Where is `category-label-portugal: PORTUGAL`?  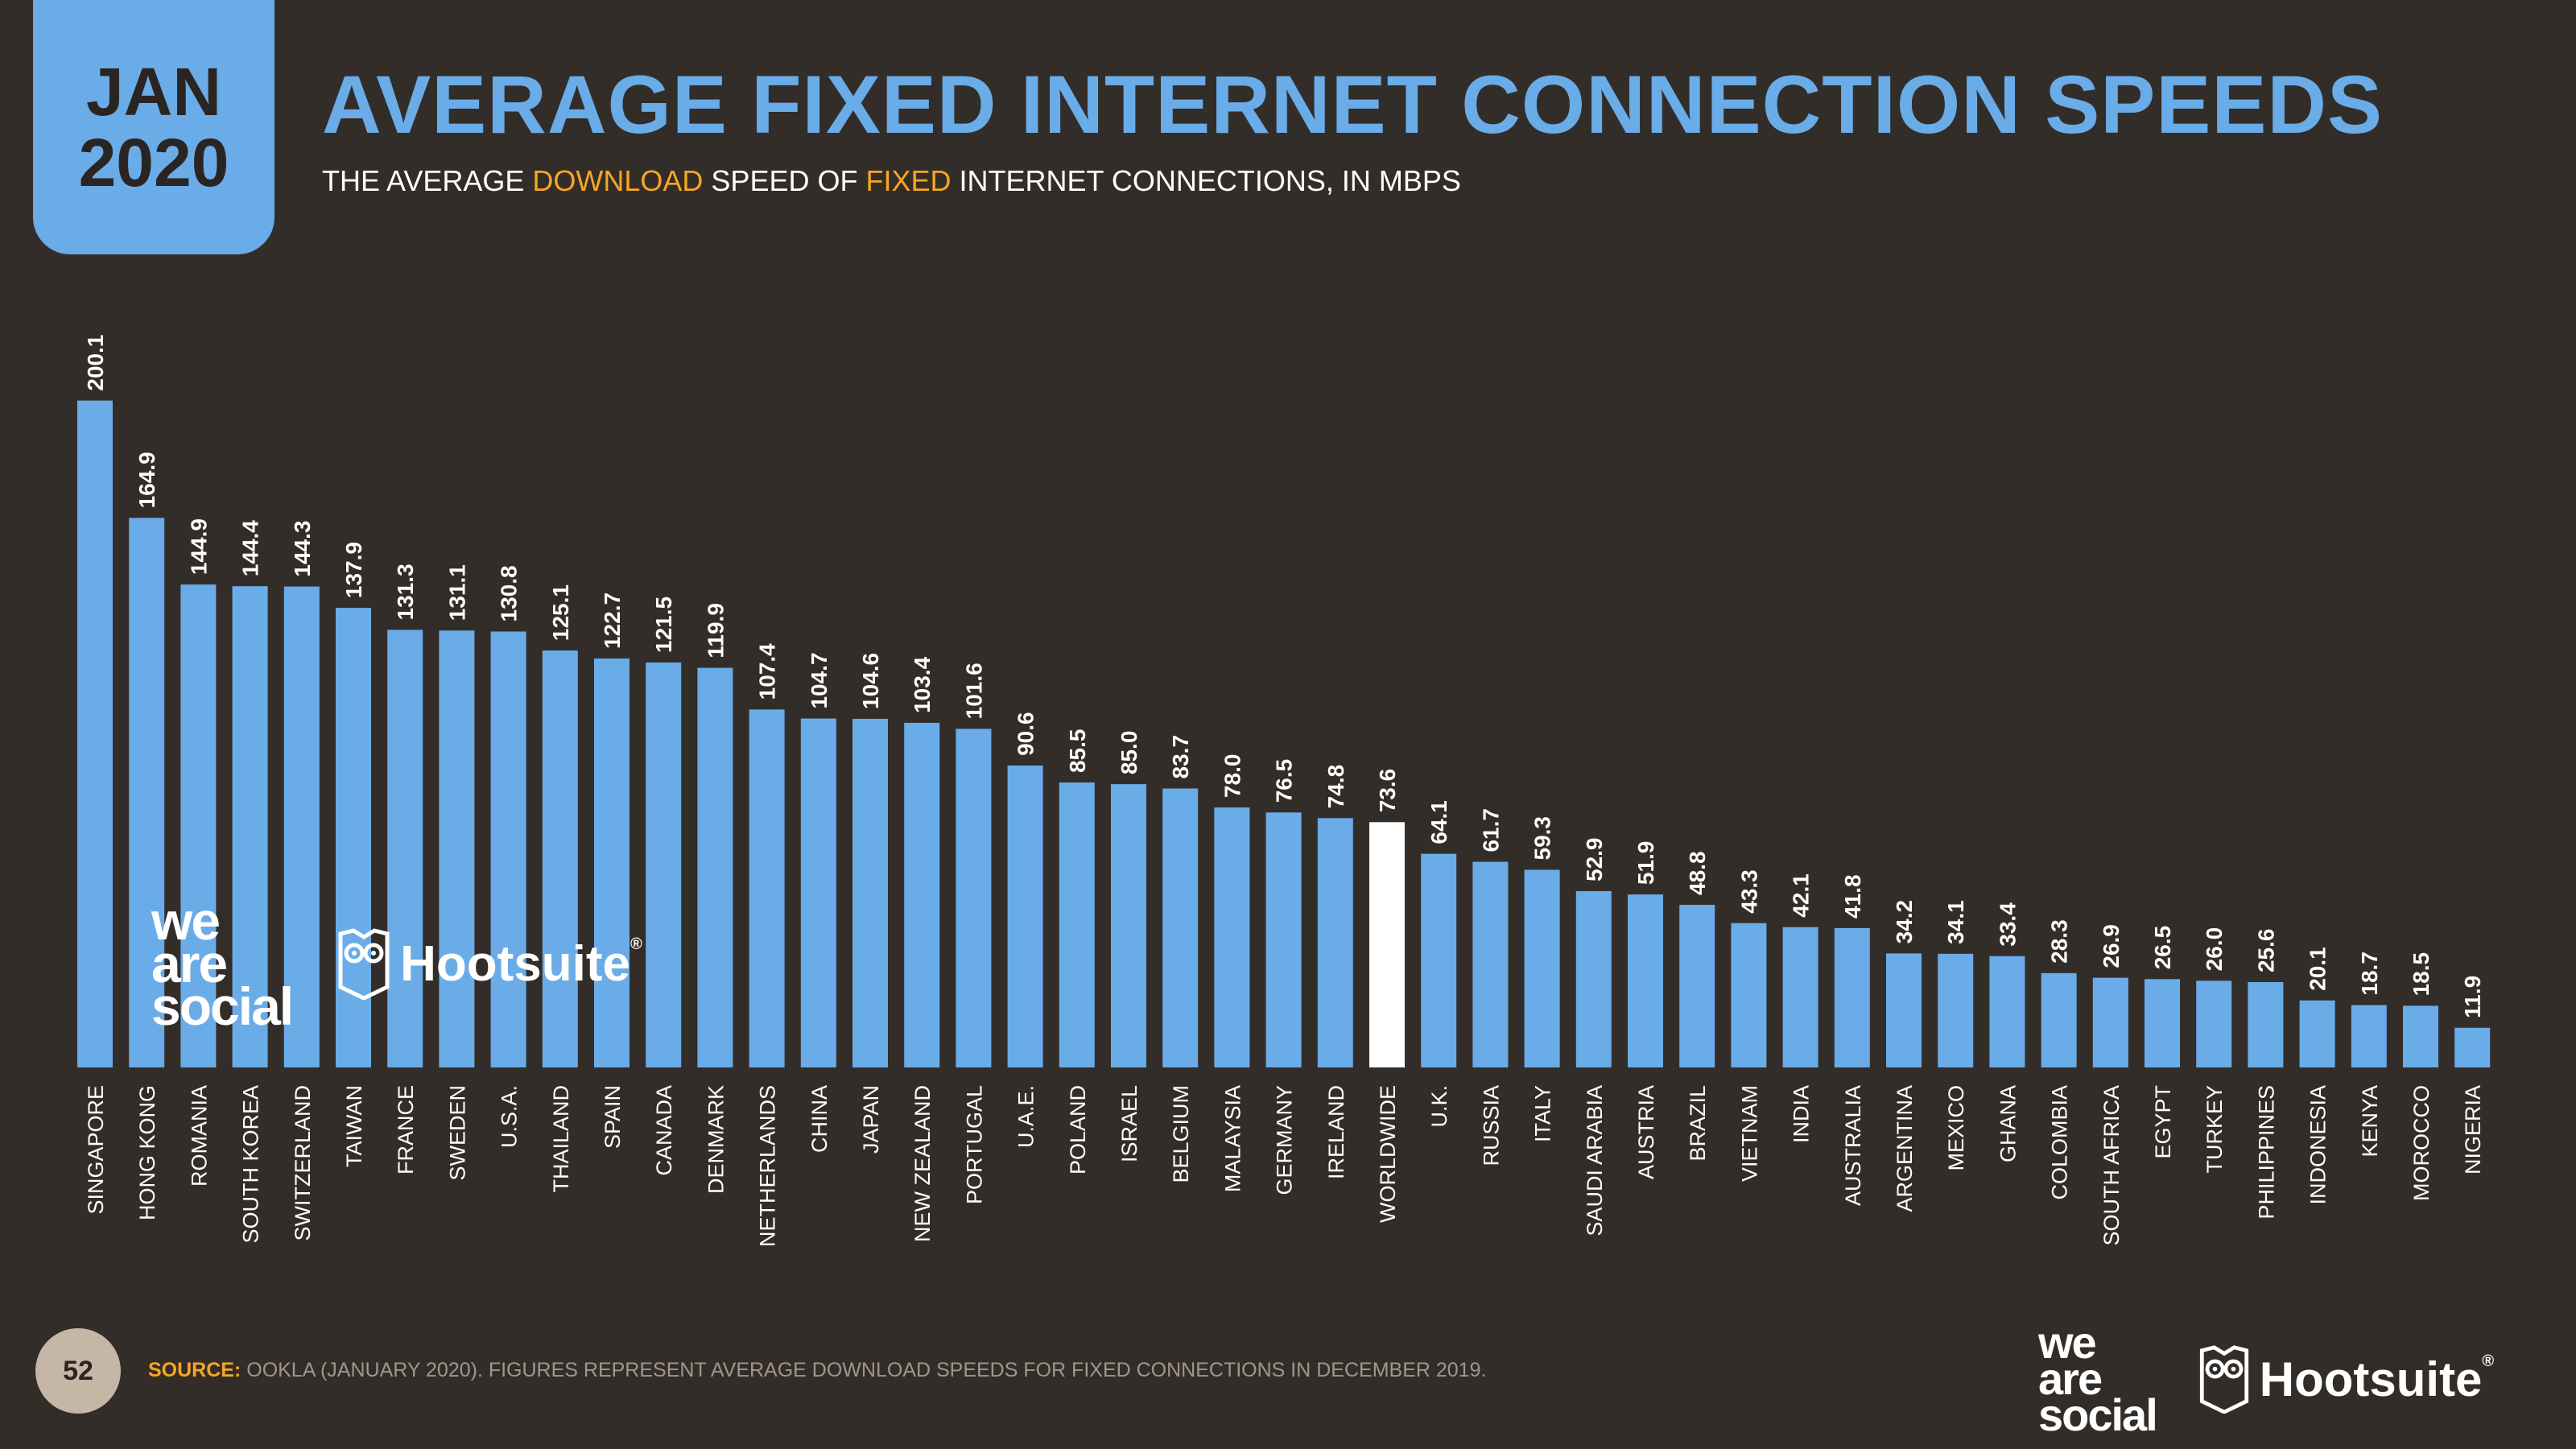
category-label-portugal: PORTUGAL is located at coordinates (974, 1144).